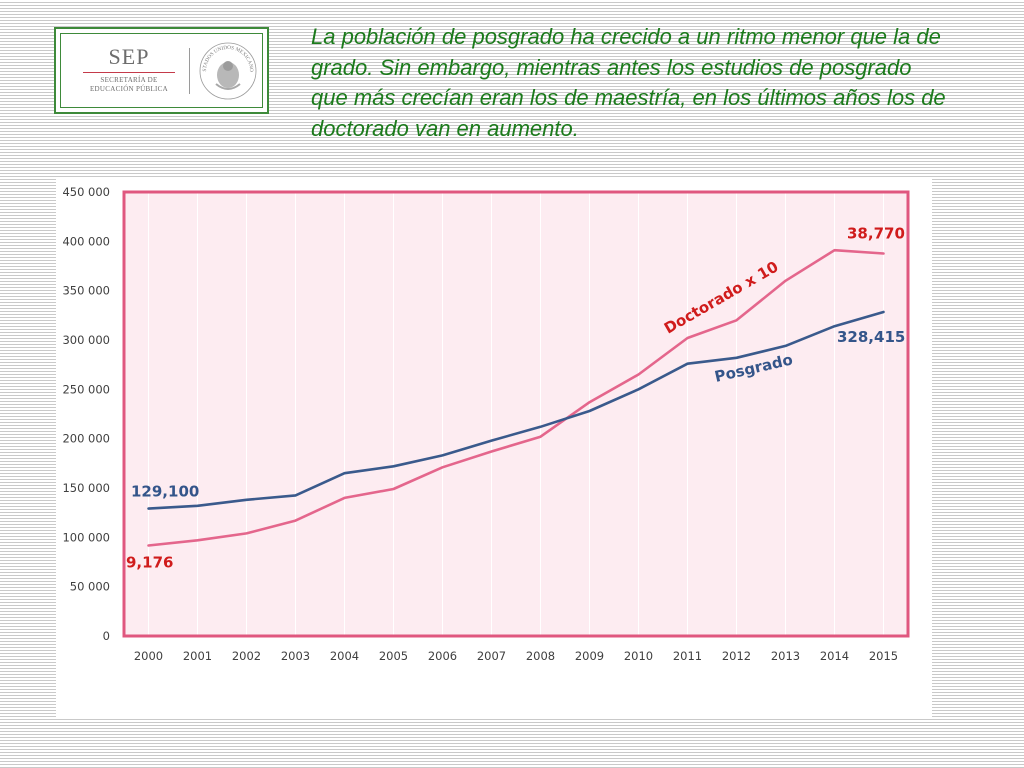  What do you see at coordinates (227, 70) in the screenshot?
I see `national-seal-icon: ESTADOS UNIDOS MEXICANOS` at bounding box center [227, 70].